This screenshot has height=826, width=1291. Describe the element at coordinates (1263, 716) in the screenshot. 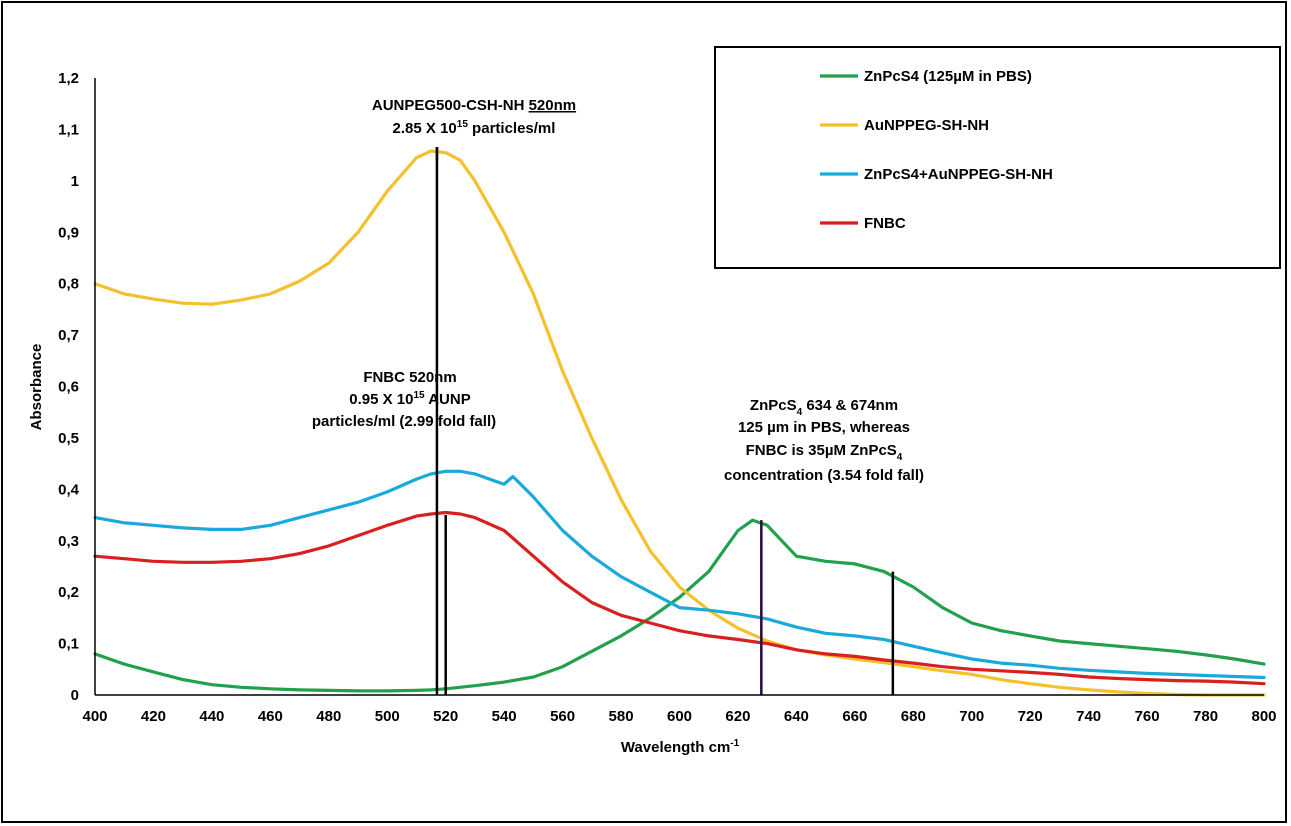

I see `x-tick-label: 800` at that location.